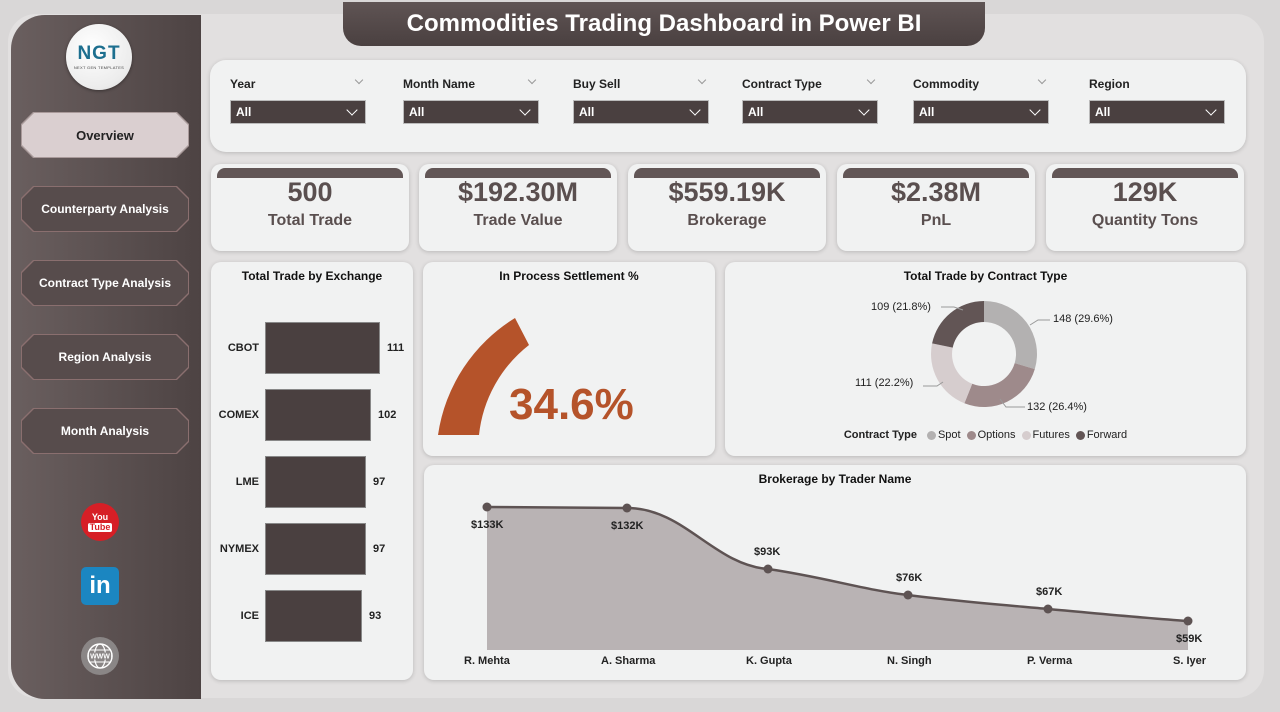  Describe the element at coordinates (884, 383) in the screenshot. I see `donut-data-label: 111 (22.2%)` at that location.